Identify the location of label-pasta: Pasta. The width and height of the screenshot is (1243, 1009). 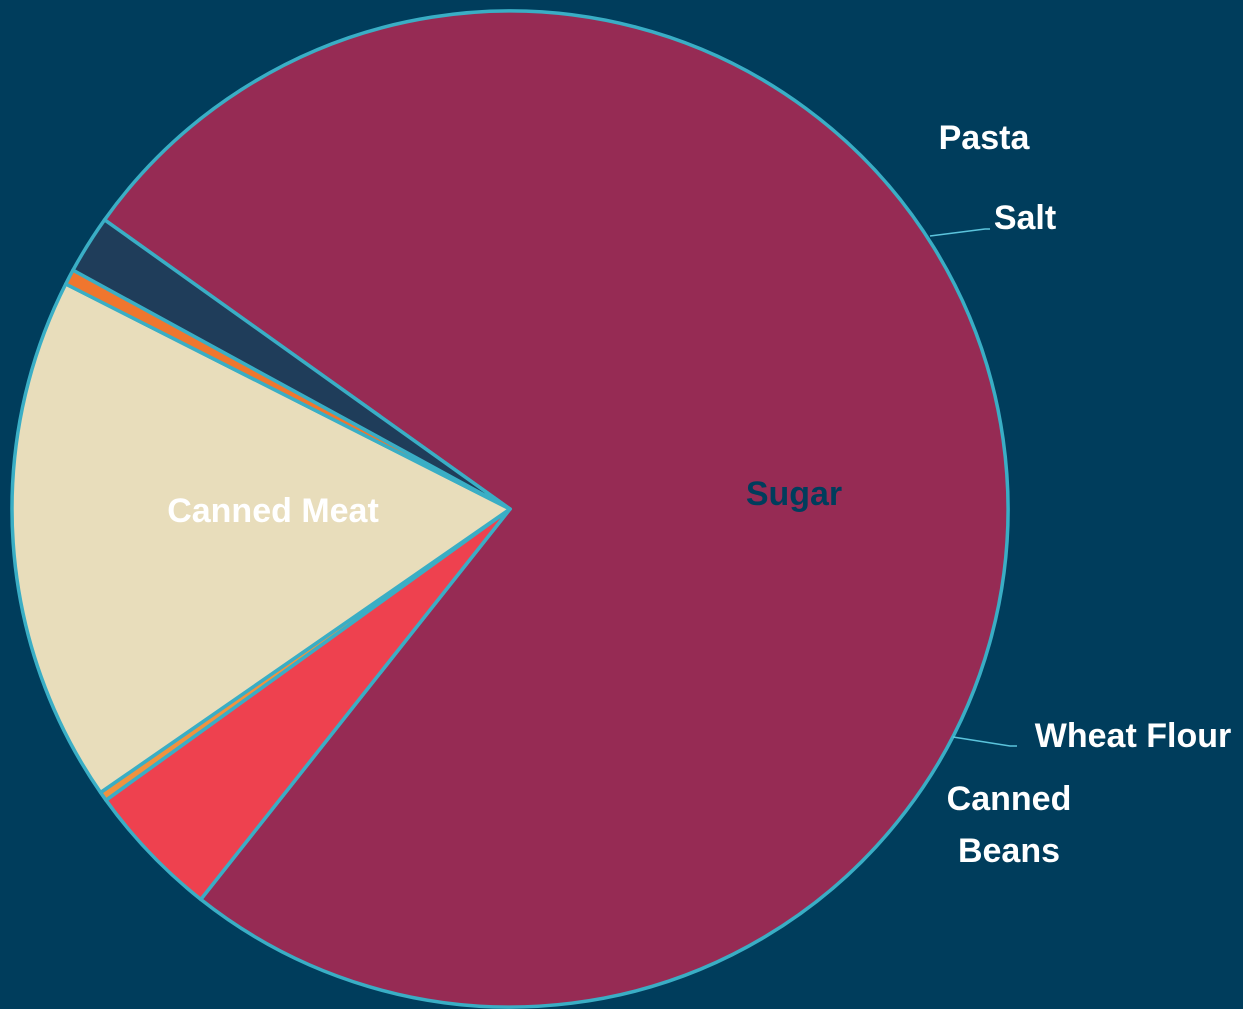
(985, 138).